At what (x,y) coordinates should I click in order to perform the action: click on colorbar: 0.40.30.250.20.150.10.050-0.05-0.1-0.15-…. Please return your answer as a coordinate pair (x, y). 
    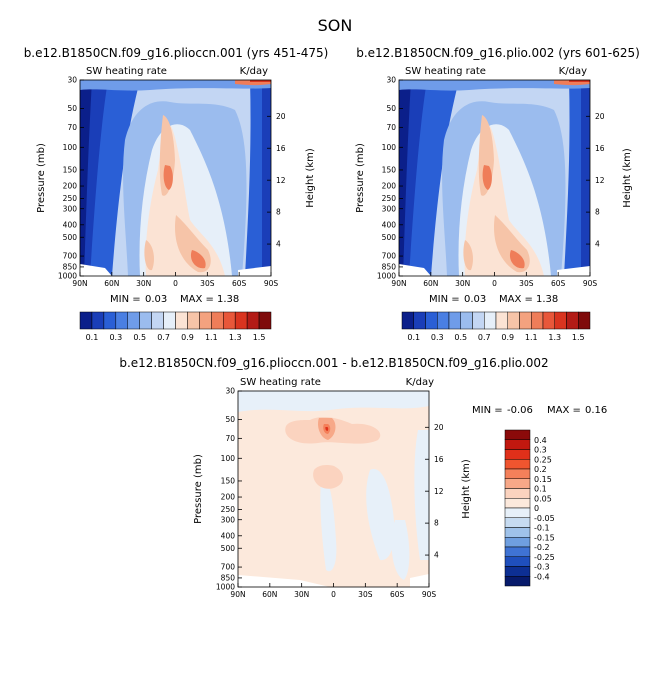
    Looking at the image, I should click on (529, 508).